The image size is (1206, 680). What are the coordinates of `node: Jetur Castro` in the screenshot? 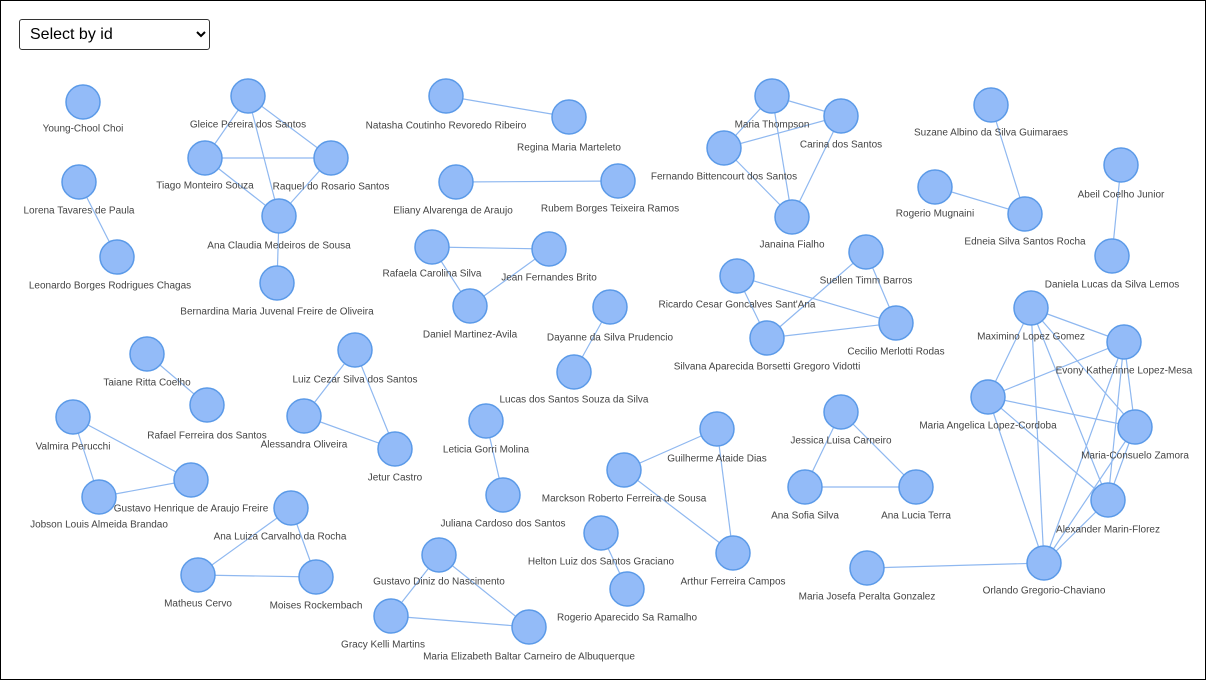 It's located at (395, 457).